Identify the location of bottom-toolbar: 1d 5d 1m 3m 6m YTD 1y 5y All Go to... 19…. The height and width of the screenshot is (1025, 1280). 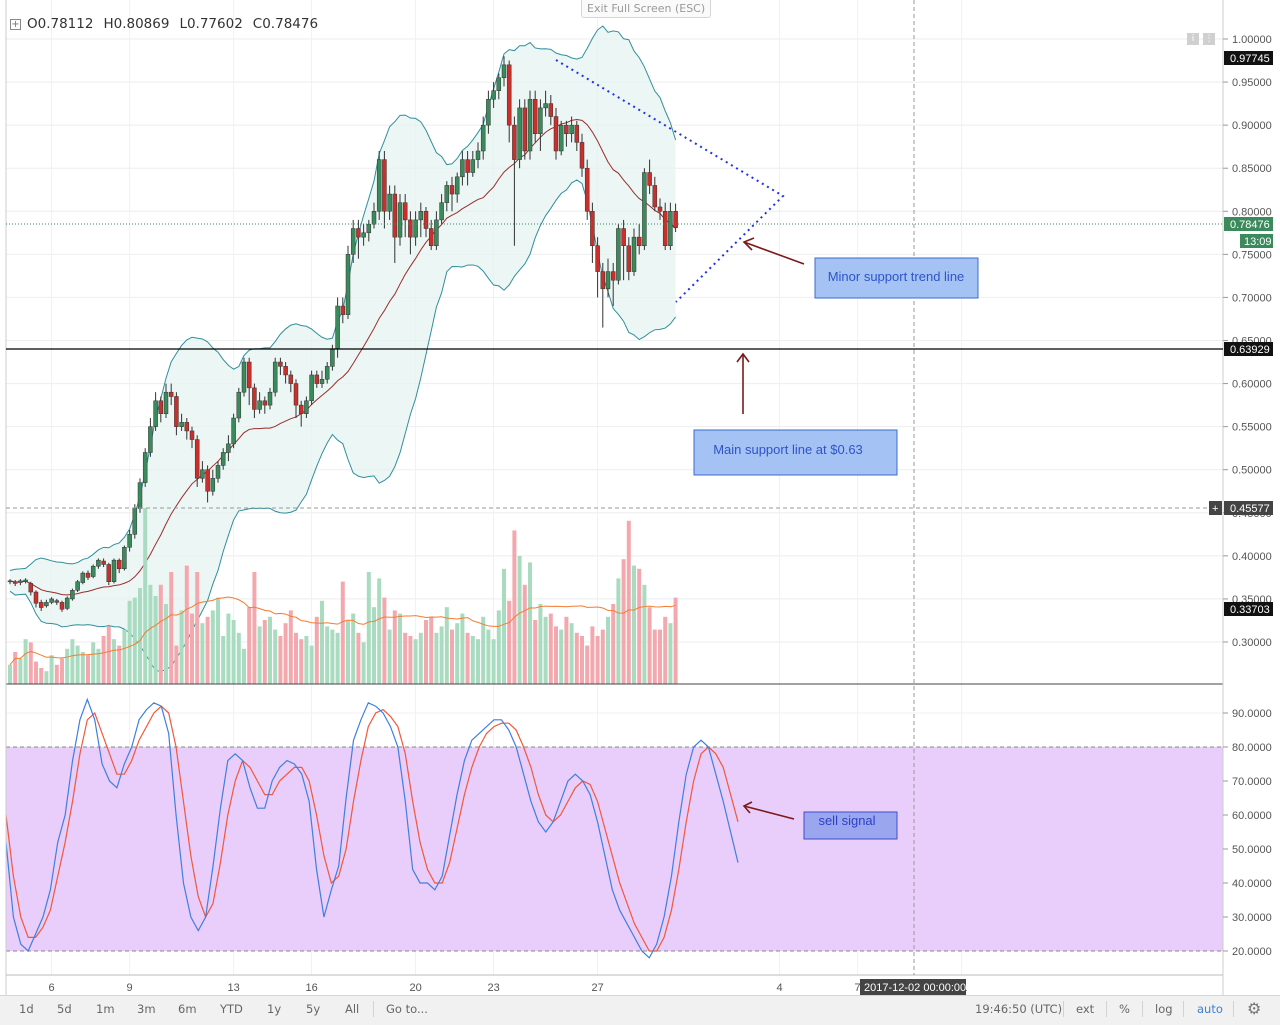
(640, 1010).